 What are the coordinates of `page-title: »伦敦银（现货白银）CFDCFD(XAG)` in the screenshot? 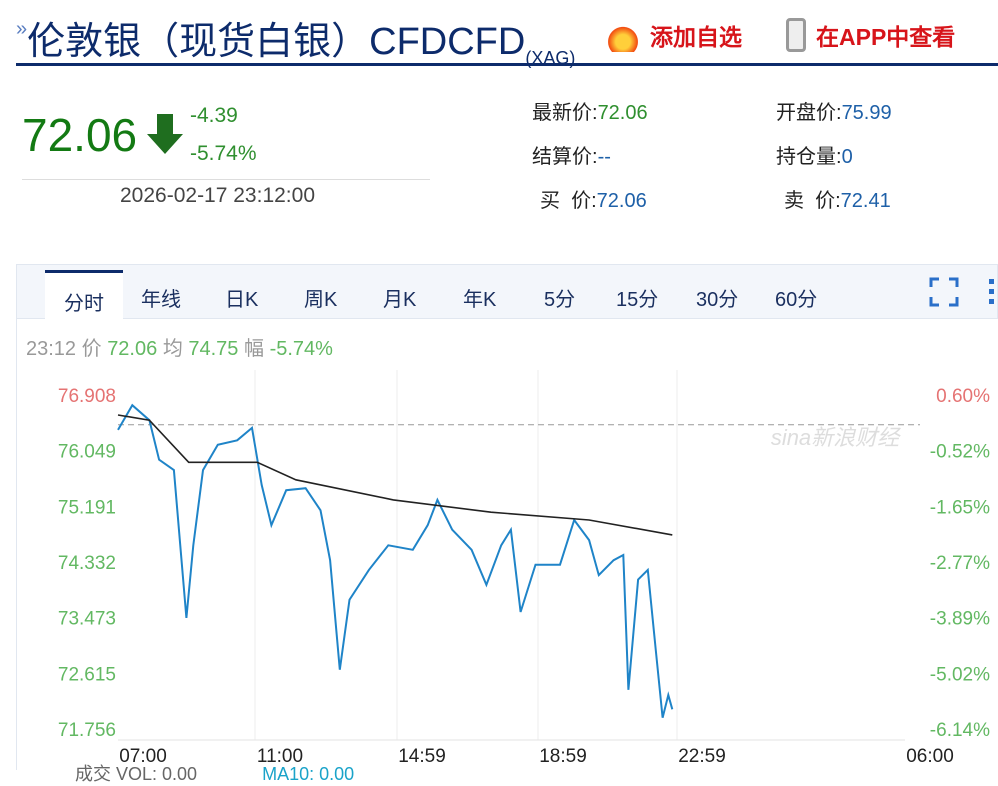 It's located at (296, 43).